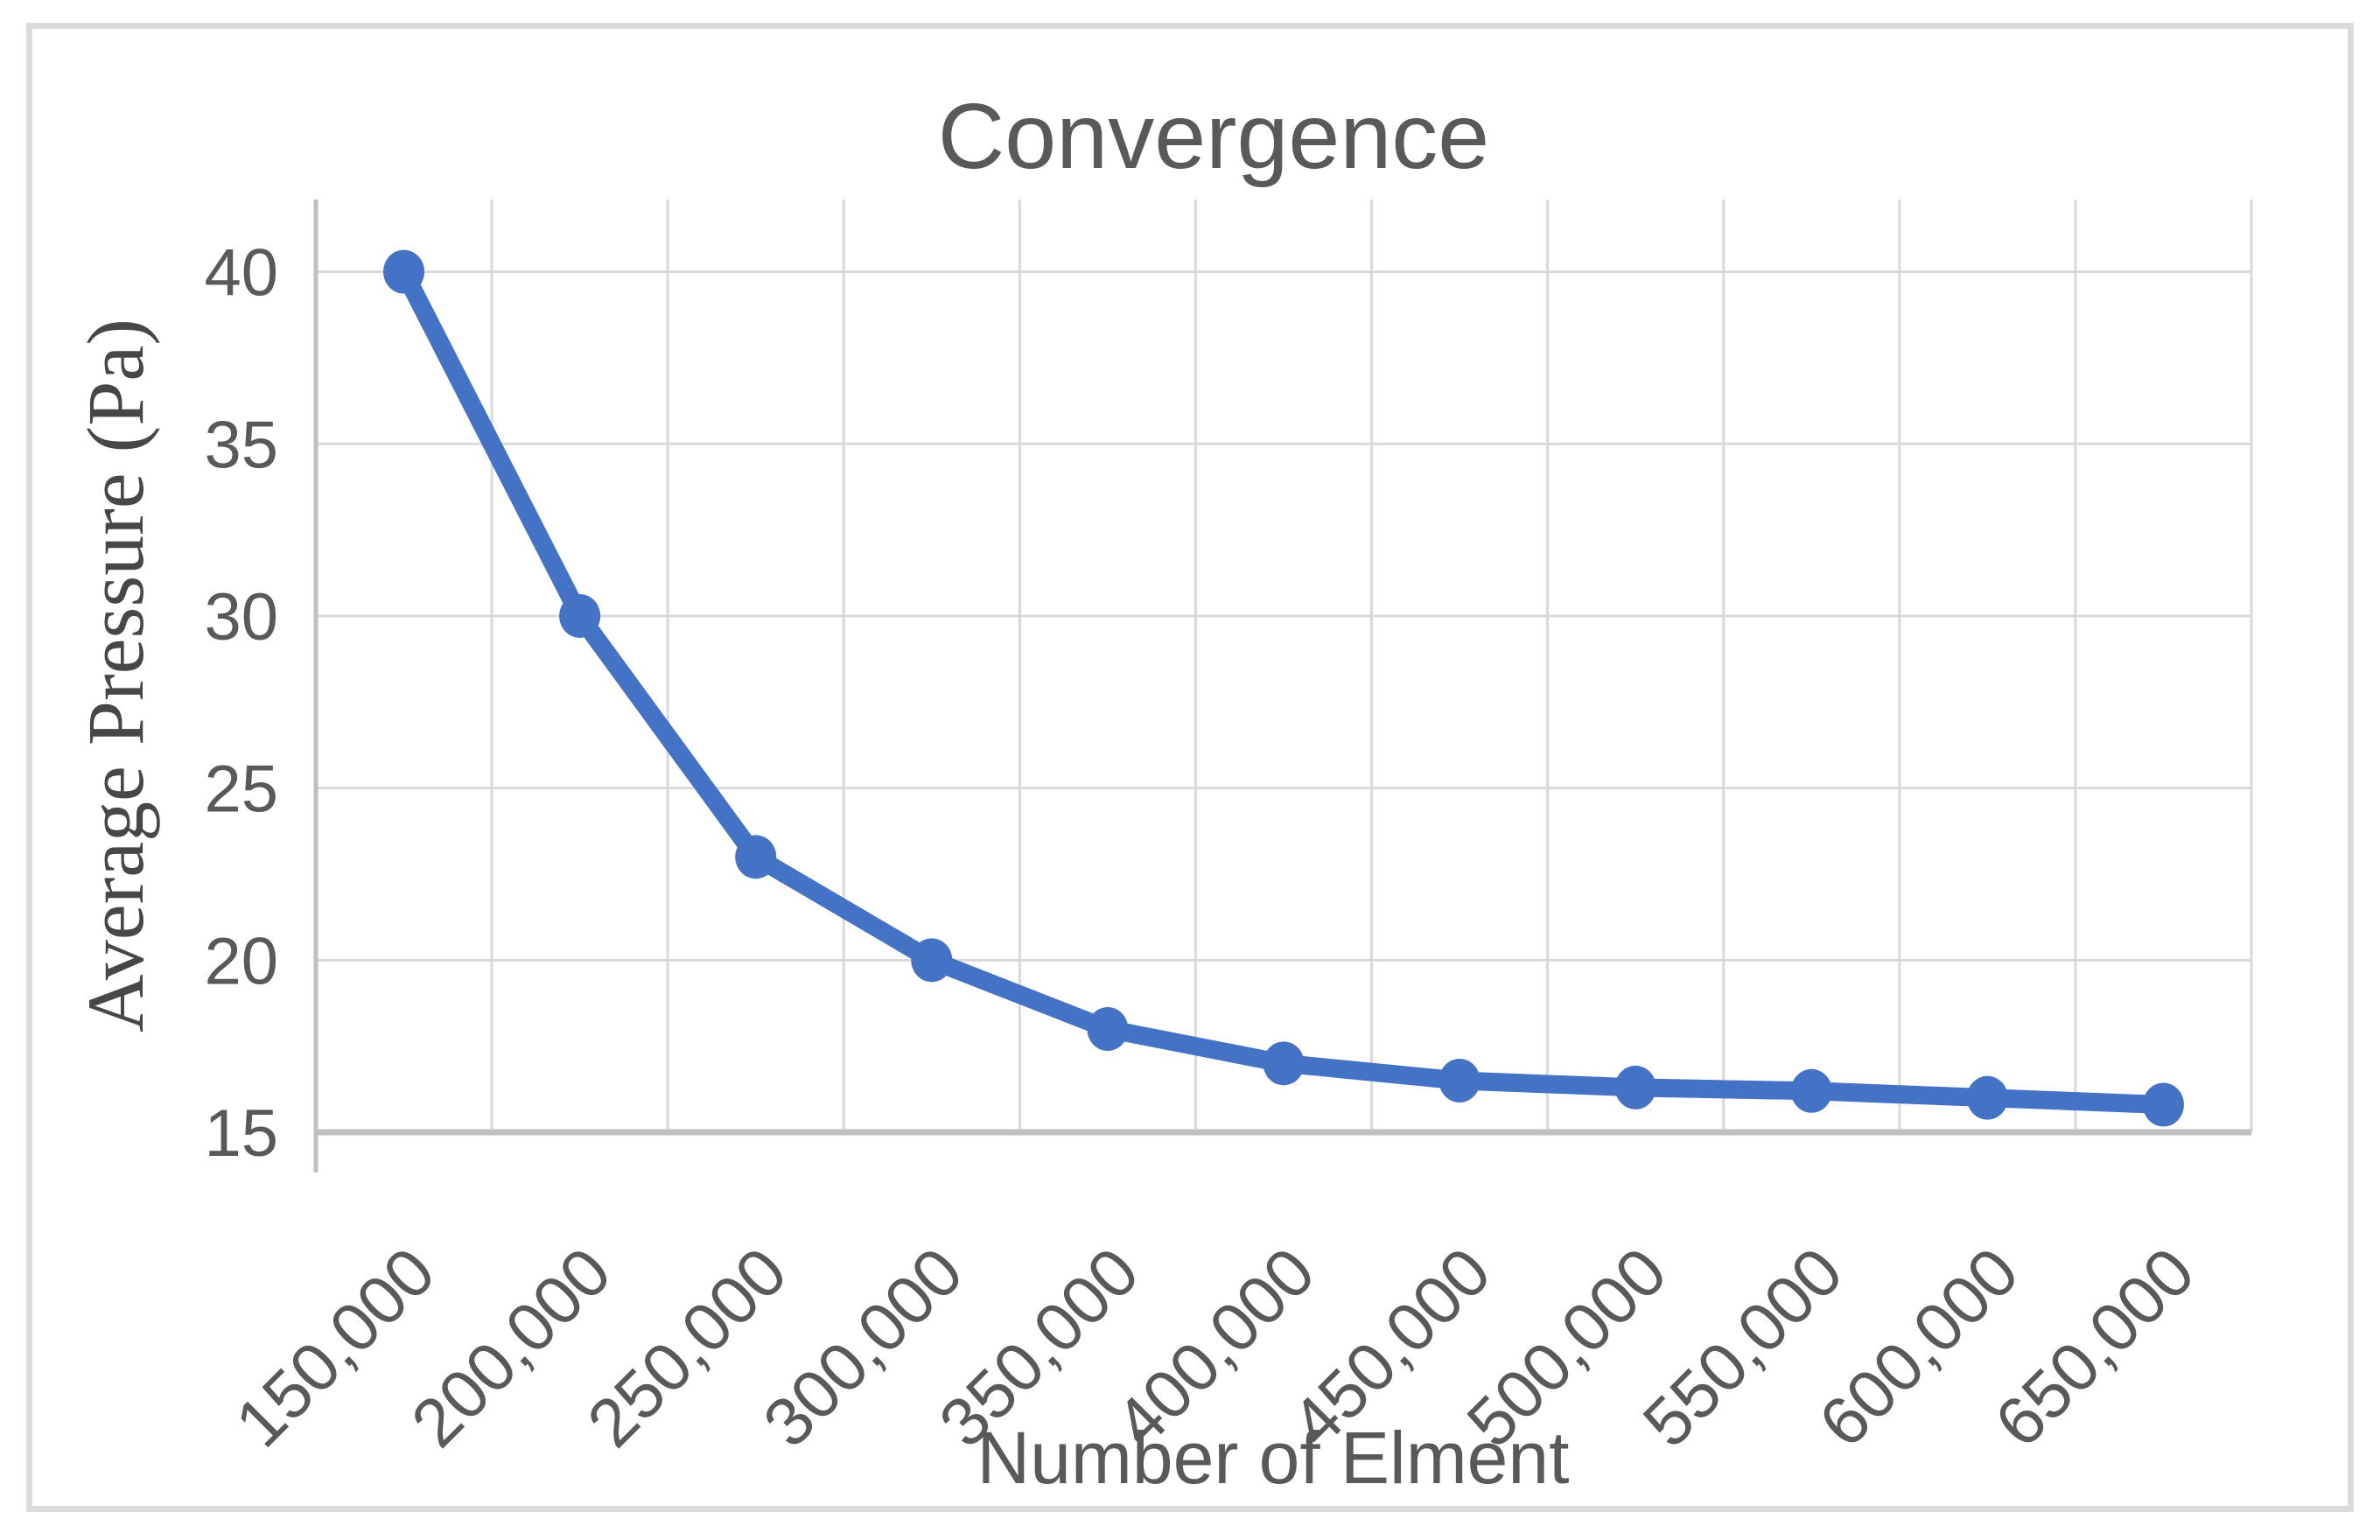  I want to click on y-tick-label: 35, so click(241, 445).